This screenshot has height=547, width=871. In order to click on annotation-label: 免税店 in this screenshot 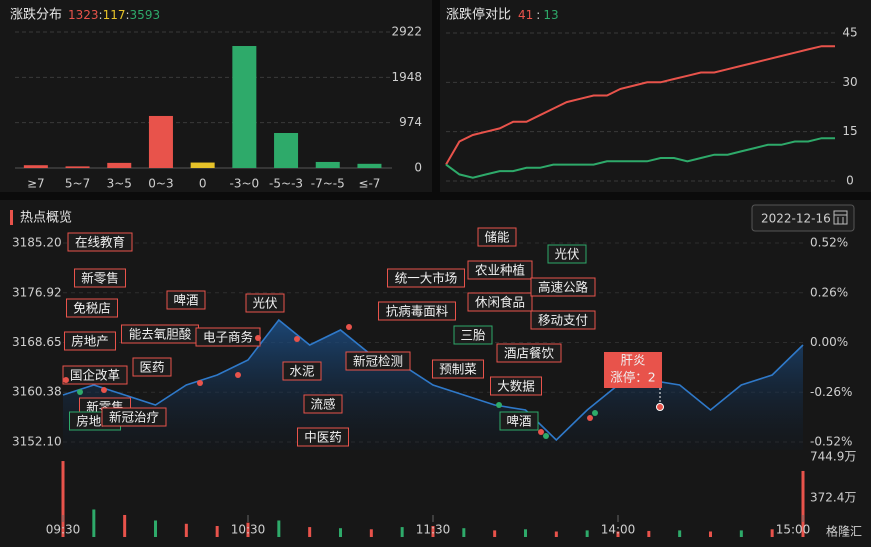, I will do `click(92, 308)`.